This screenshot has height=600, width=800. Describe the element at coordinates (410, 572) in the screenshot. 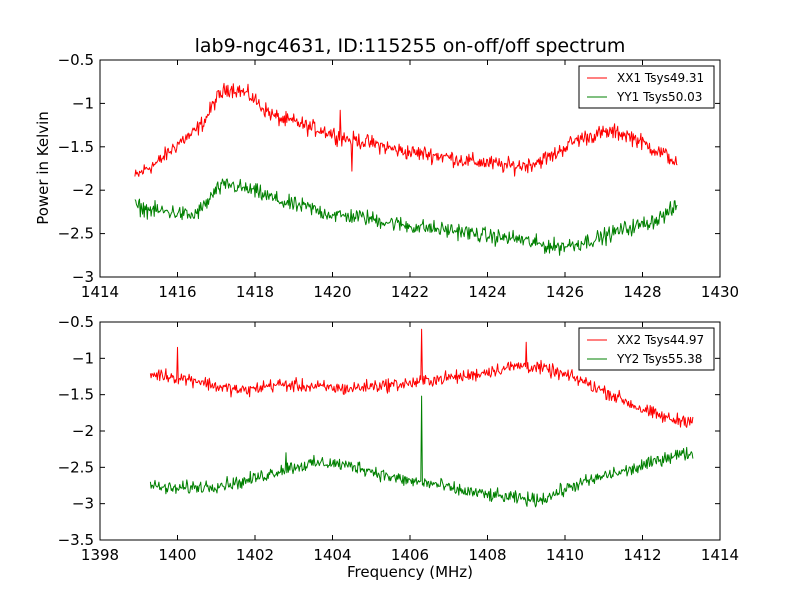

I see `x-axis-label: Frequency (MHz)` at that location.